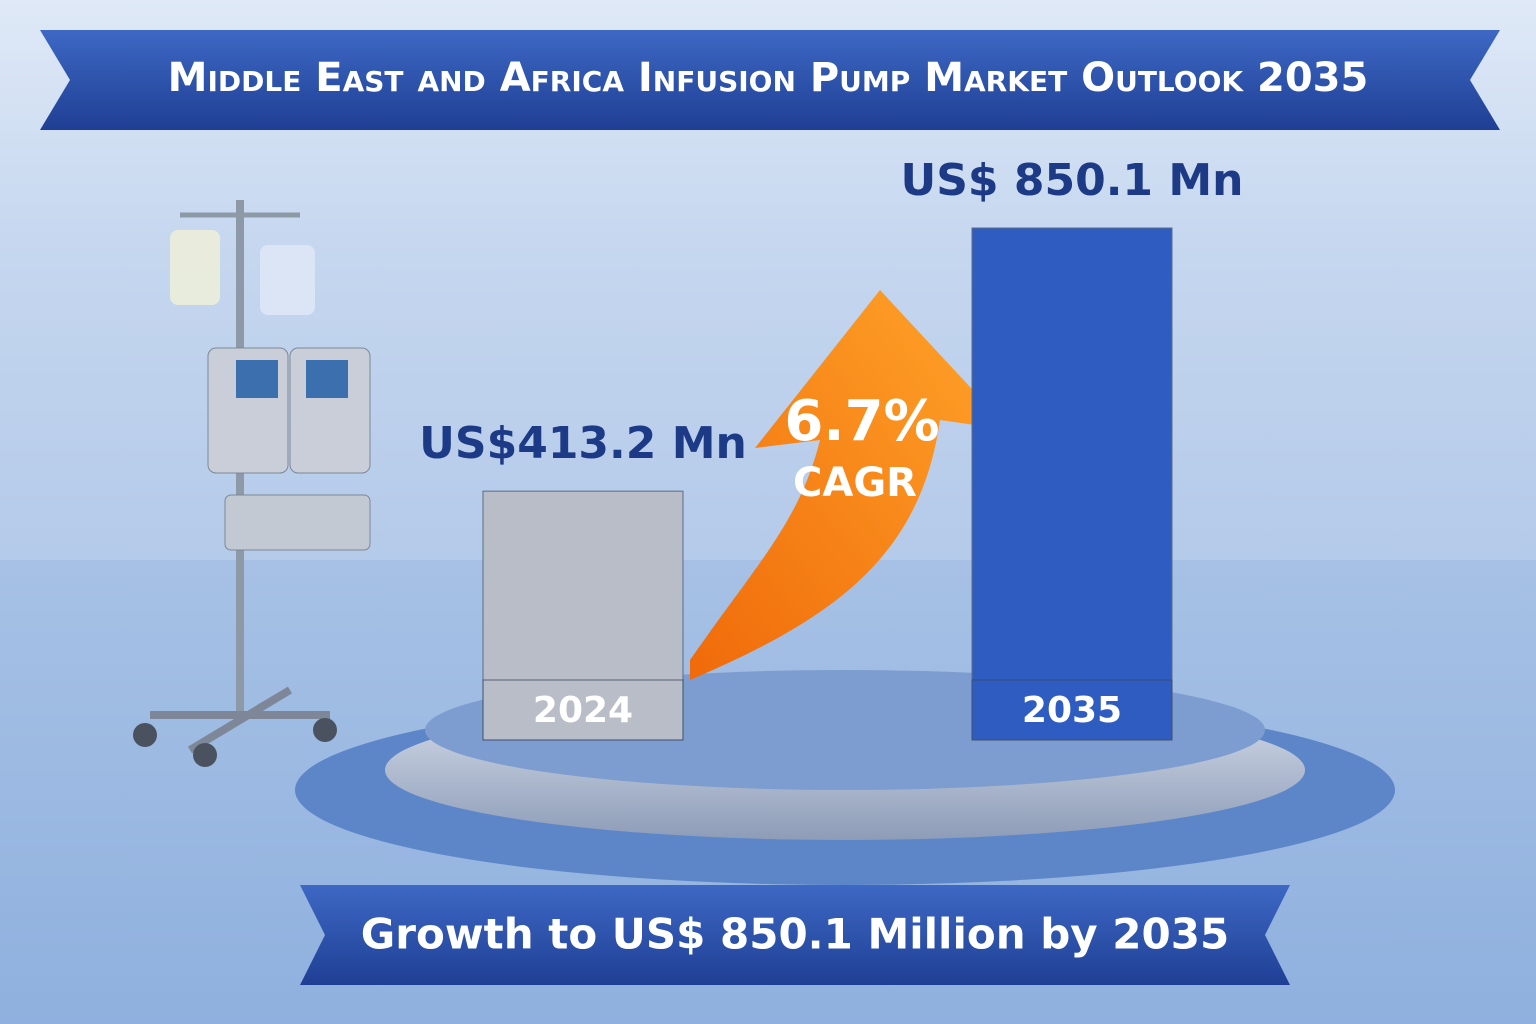 The image size is (1536, 1024). I want to click on title-ribbon, so click(770, 80).